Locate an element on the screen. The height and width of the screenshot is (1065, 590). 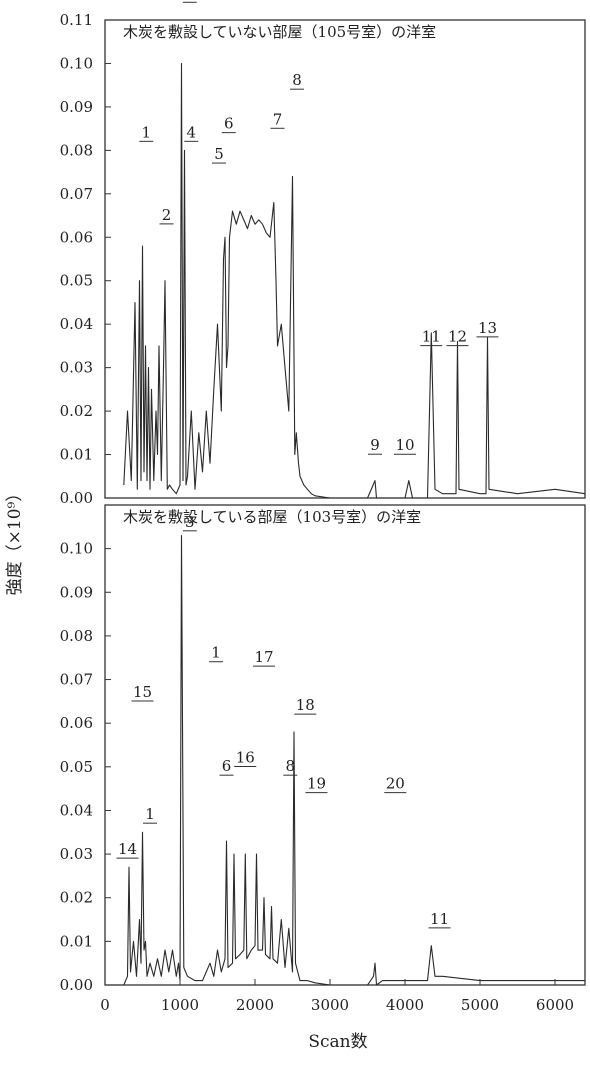
x-tick-label: 2000 is located at coordinates (255, 1005).